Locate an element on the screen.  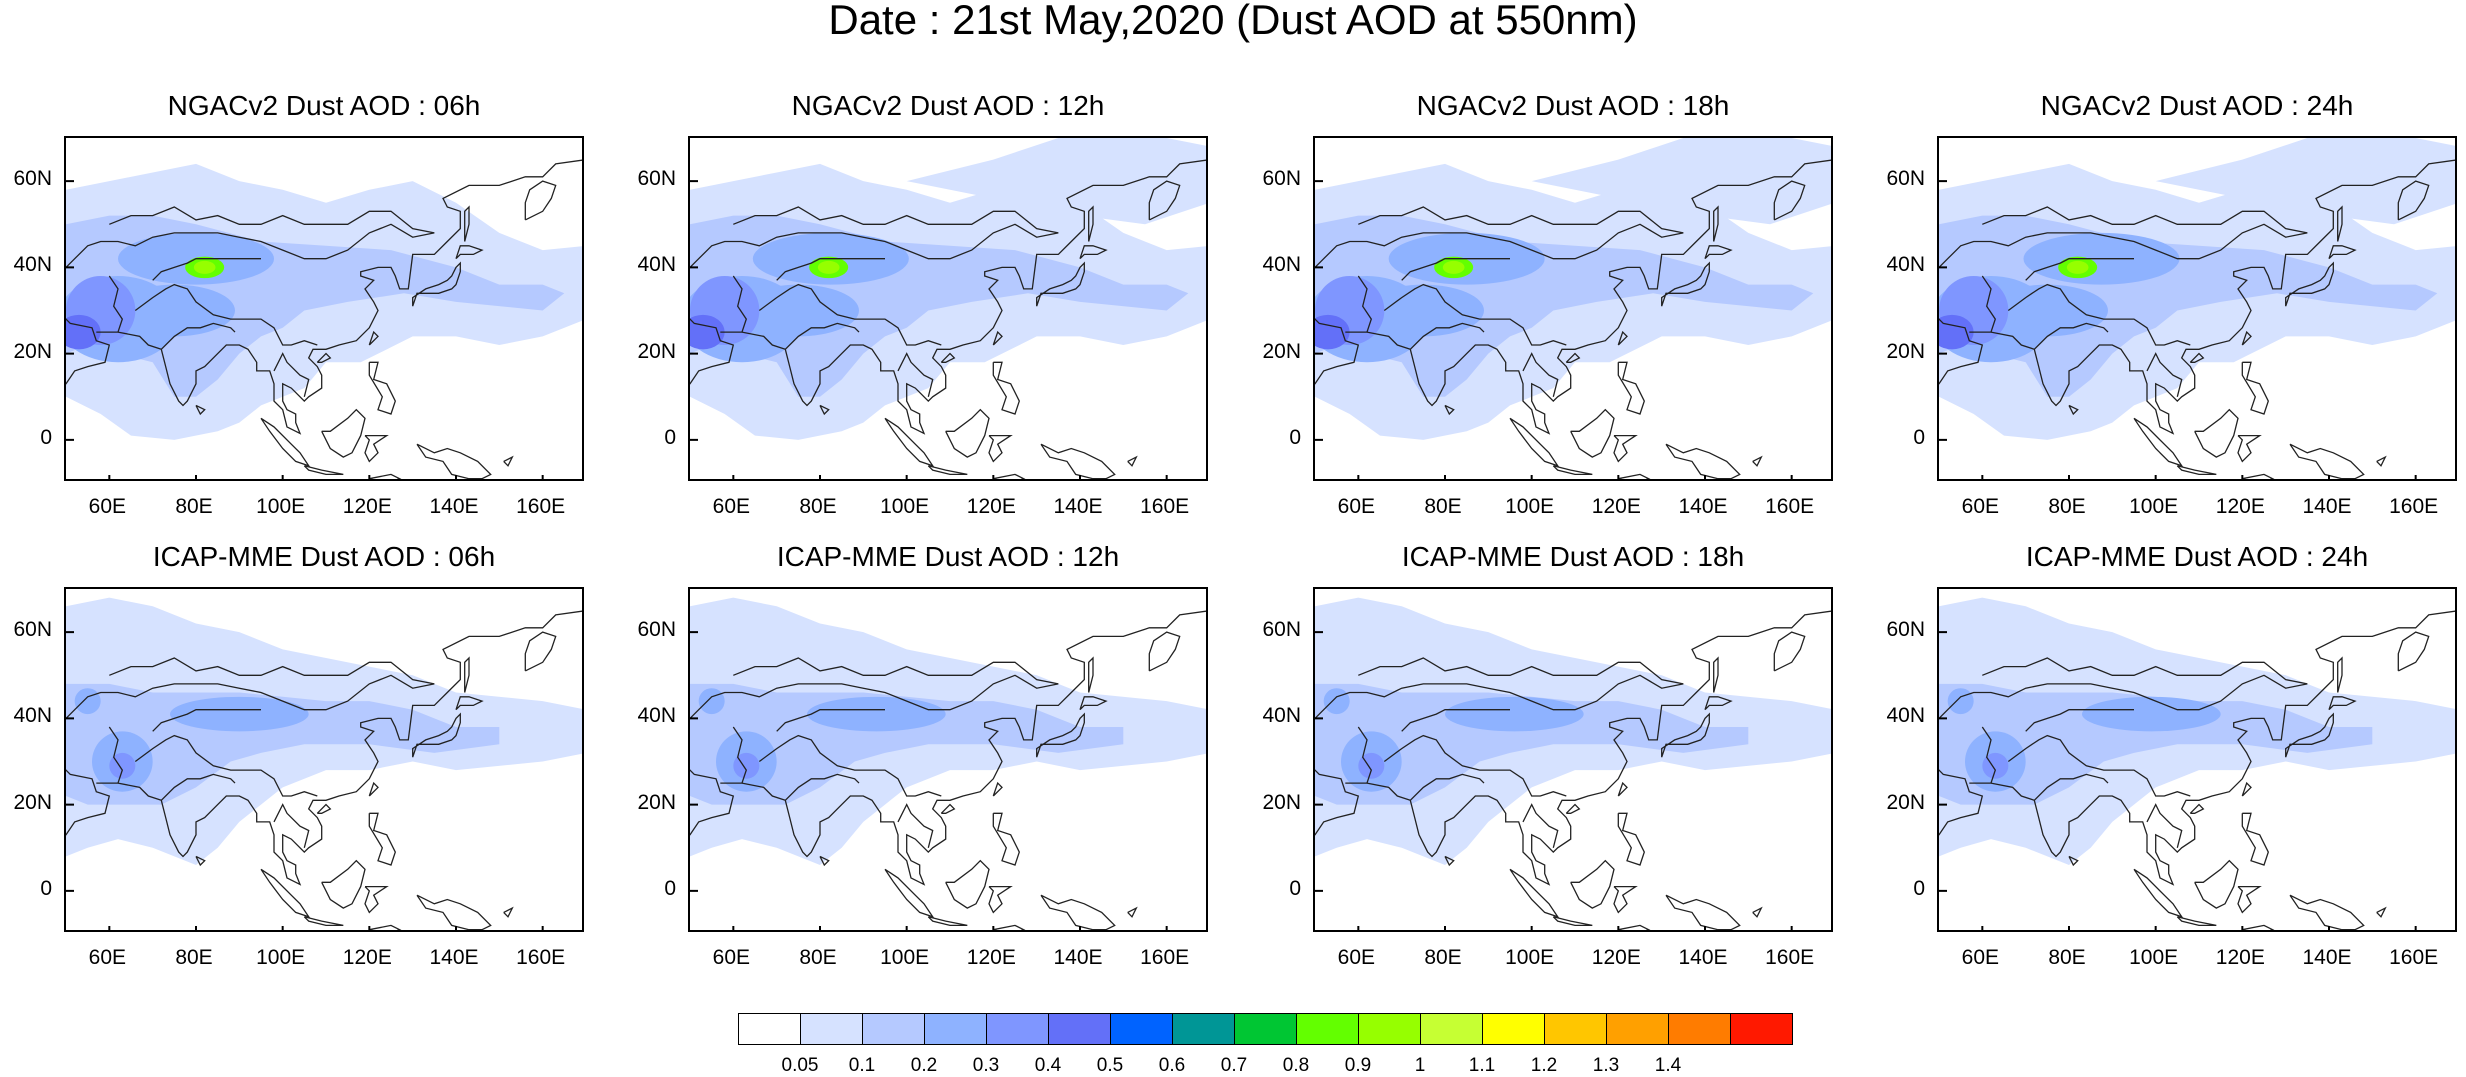
panel-title: NGACv2 Dust AOD : 12h is located at coordinates (948, 105).